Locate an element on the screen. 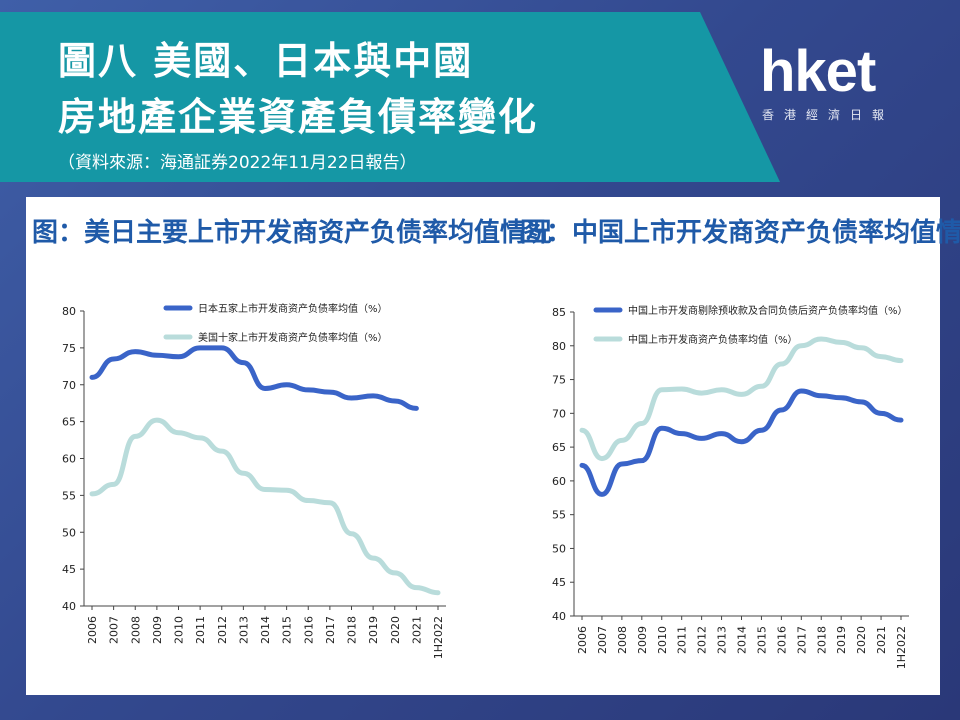  y-tick-label-1: 85 is located at coordinates (559, 312).